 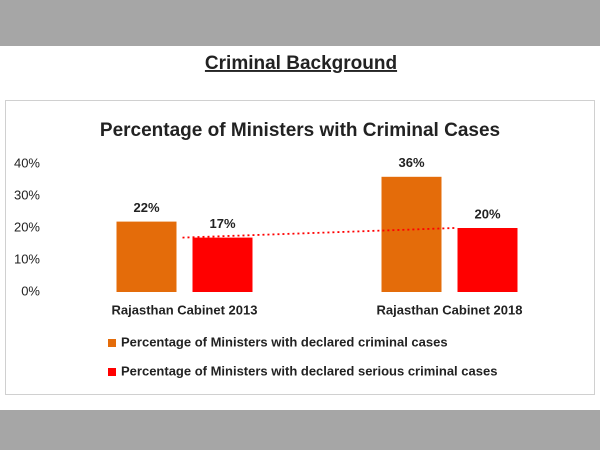 I want to click on y-tick-label: 40%, so click(x=27, y=162).